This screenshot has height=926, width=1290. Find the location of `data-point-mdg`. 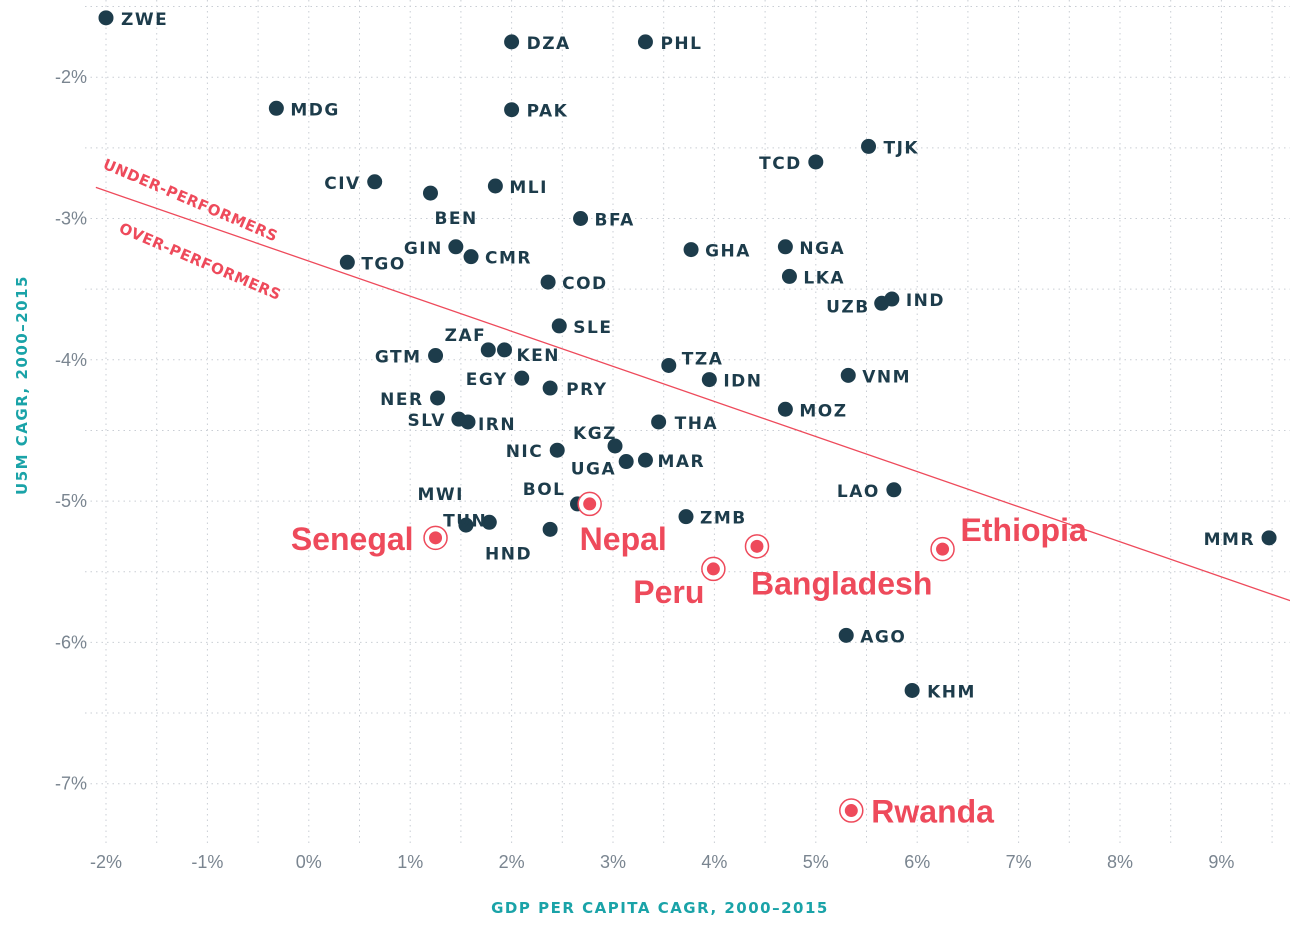

data-point-mdg is located at coordinates (276, 108).